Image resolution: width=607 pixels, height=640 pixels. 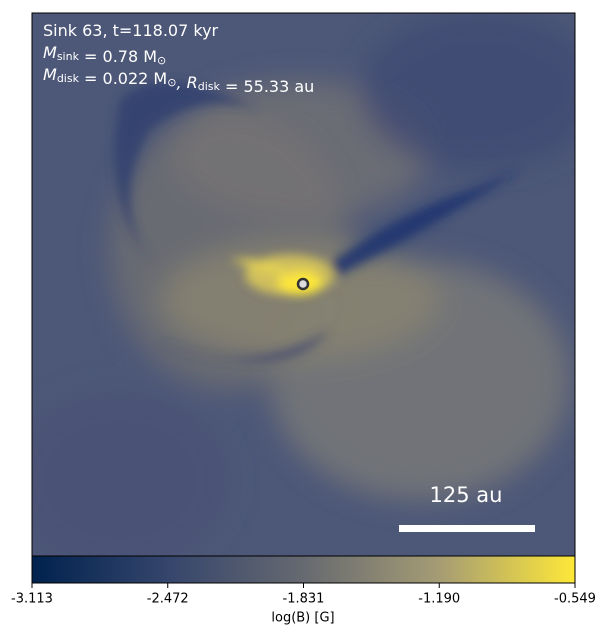 What do you see at coordinates (302, 618) in the screenshot?
I see `colorbar-label: log(B) [G]` at bounding box center [302, 618].